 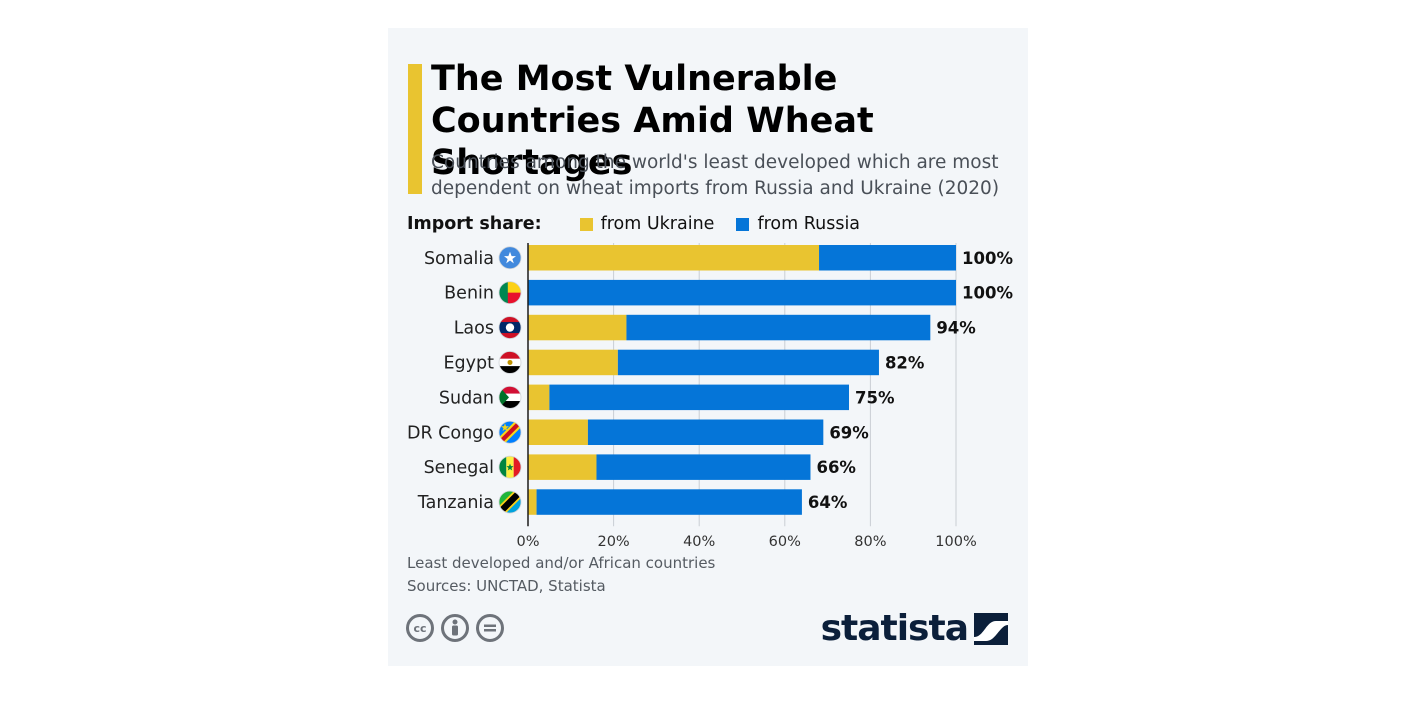 I want to click on bar-total-label: 64%, so click(x=828, y=502).